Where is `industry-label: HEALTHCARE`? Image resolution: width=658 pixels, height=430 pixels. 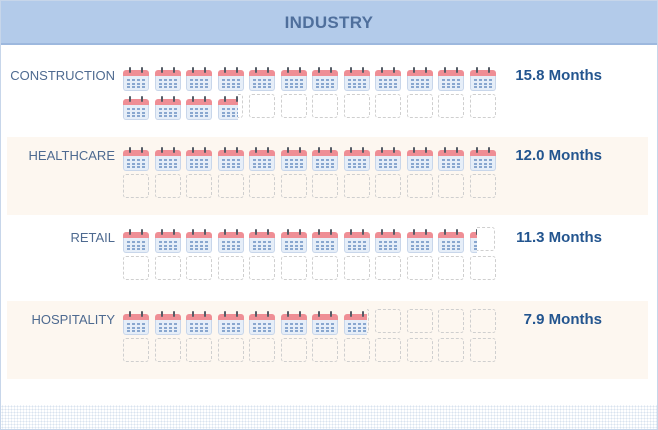 industry-label: HEALTHCARE is located at coordinates (71, 155).